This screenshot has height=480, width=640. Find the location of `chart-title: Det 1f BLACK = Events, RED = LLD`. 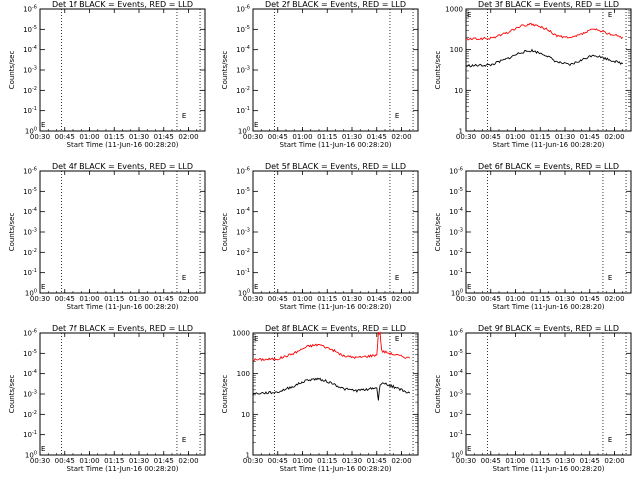

chart-title: Det 1f BLACK = Events, RED = LLD is located at coordinates (122, 4).